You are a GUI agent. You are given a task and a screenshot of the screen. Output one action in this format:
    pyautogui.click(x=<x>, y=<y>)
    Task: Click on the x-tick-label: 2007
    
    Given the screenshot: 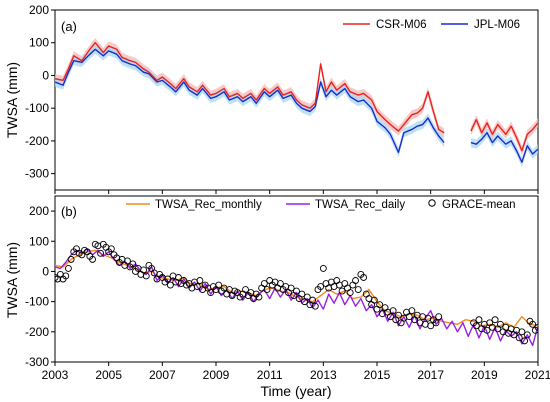 What is the action you would take?
    pyautogui.click(x=162, y=375)
    